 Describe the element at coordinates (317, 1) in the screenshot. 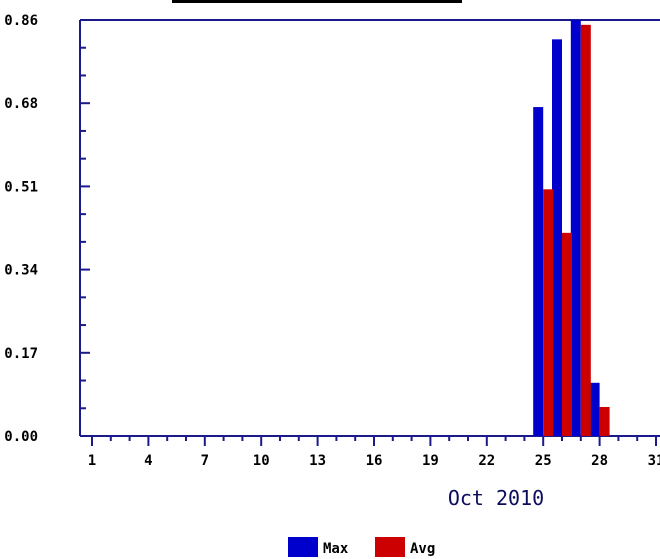

I see `title-strip` at that location.